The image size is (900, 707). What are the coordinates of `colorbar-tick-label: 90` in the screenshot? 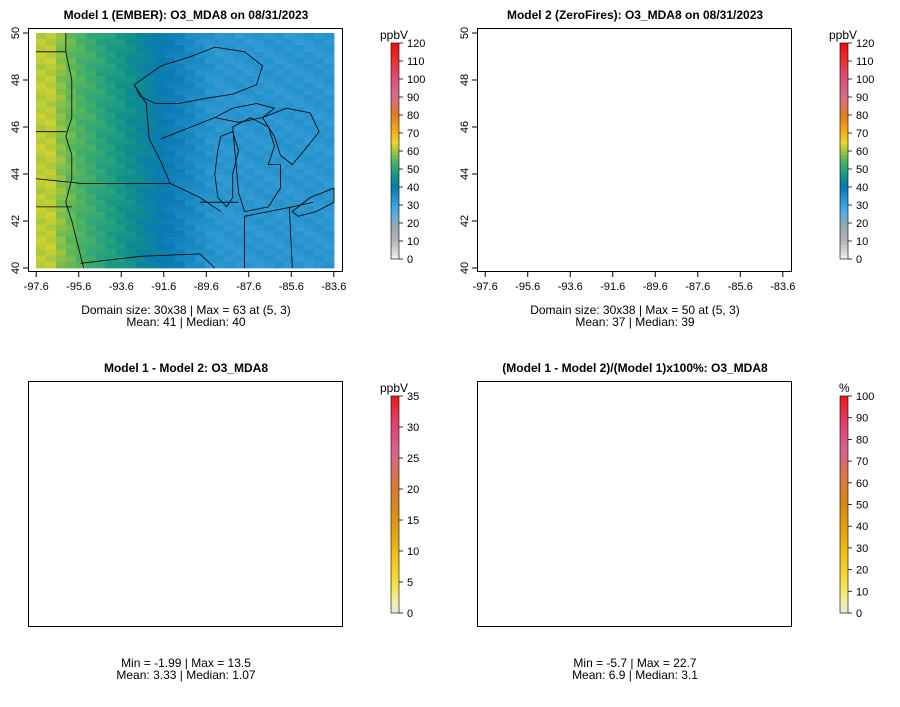 It's located at (413, 98).